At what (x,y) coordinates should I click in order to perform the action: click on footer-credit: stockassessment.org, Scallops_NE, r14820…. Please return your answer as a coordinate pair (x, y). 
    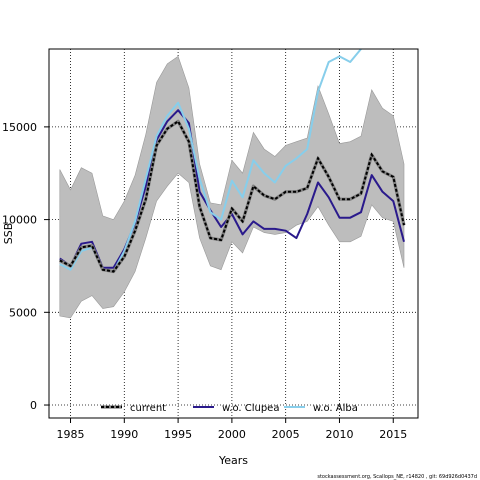
    Looking at the image, I should click on (397, 477).